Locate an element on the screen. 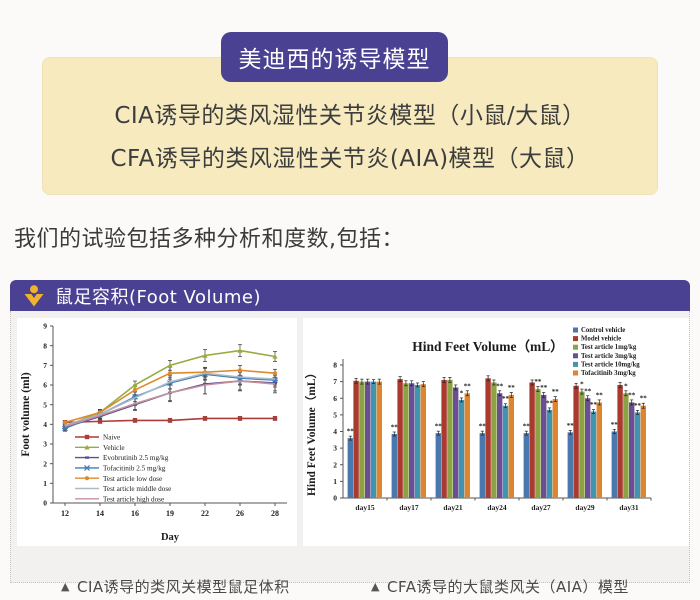  caption-right-text: CFA诱导的大鼠类风关（AIA）模型 is located at coordinates (507, 587).